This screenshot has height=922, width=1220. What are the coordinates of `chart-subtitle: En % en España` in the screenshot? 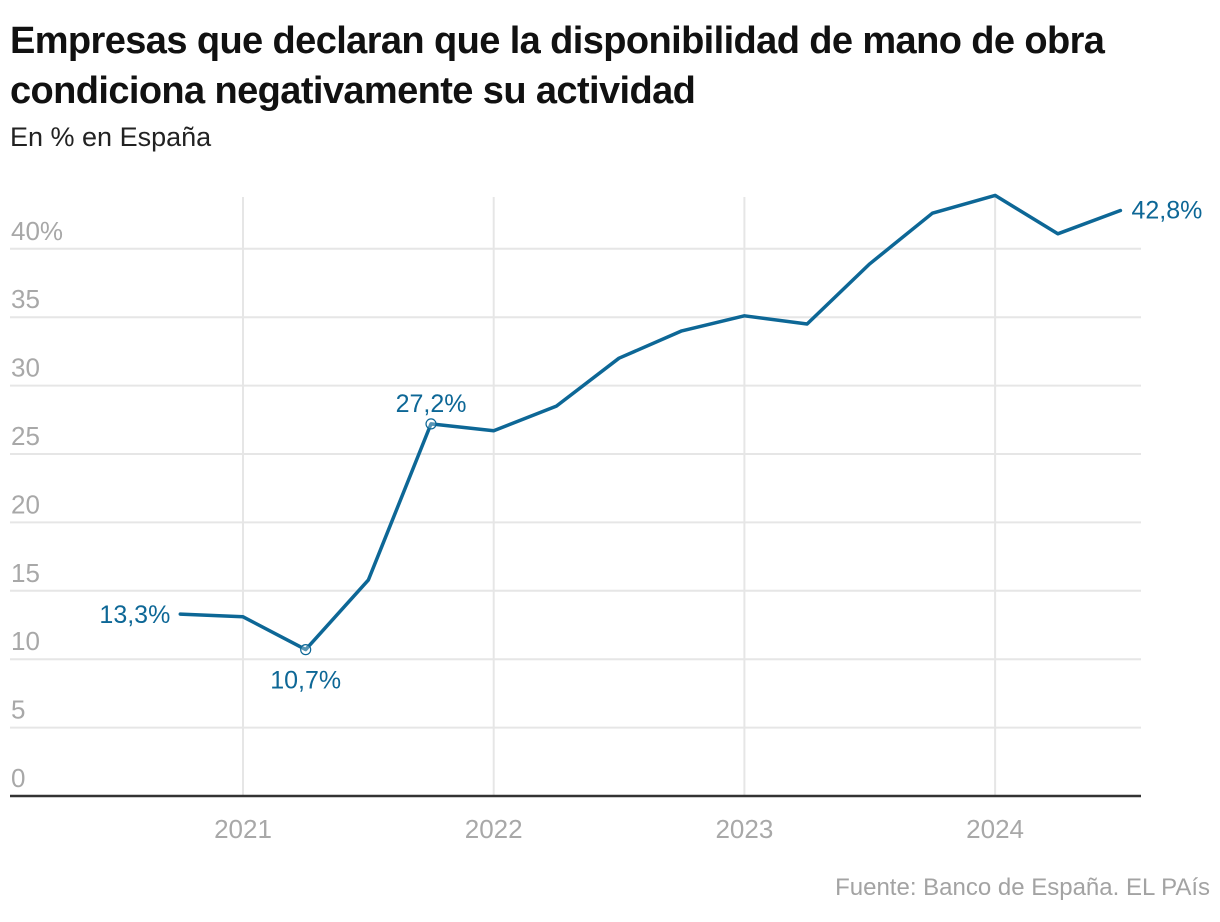 It's located at (111, 137).